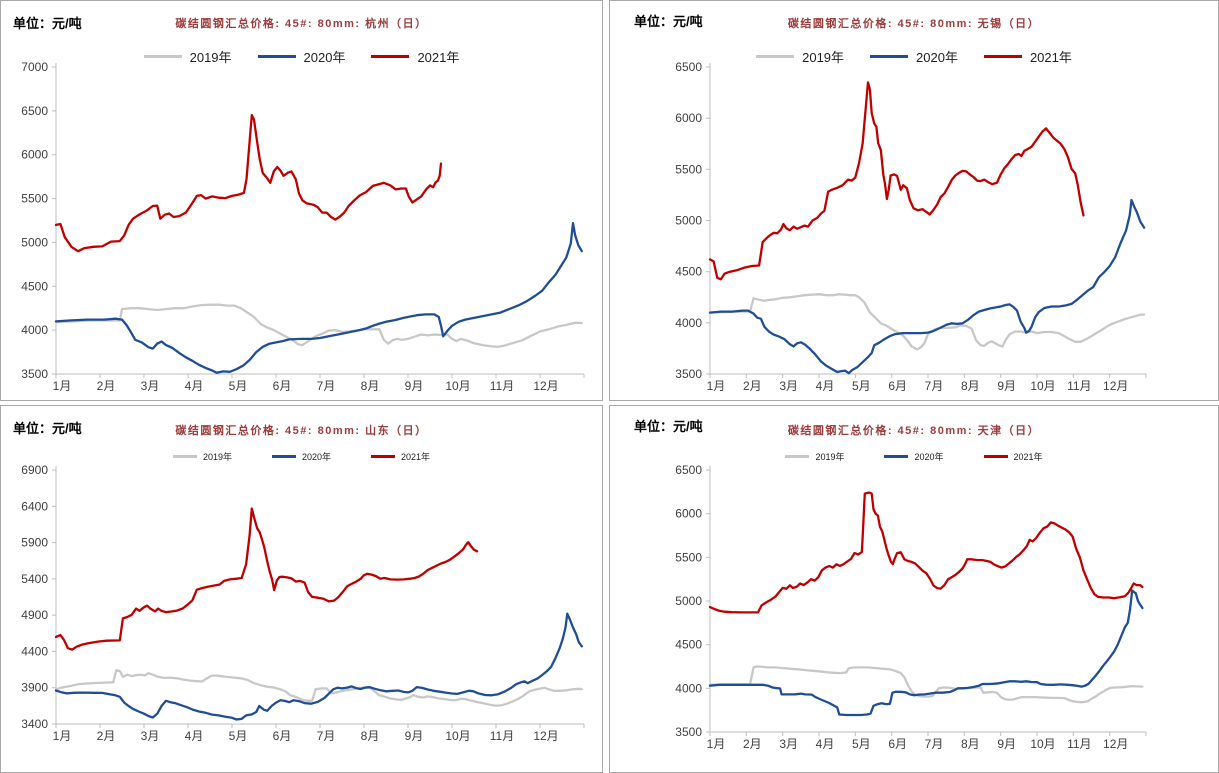 The width and height of the screenshot is (1219, 773). I want to click on svg-text: 5900, so click(34, 543).